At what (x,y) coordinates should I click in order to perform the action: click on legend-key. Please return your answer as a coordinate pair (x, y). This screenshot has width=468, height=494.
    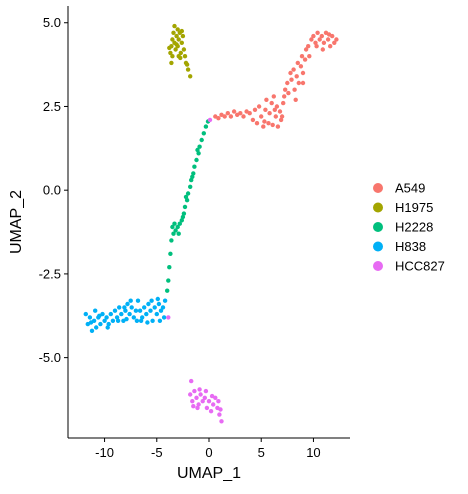
    Looking at the image, I should click on (378, 246).